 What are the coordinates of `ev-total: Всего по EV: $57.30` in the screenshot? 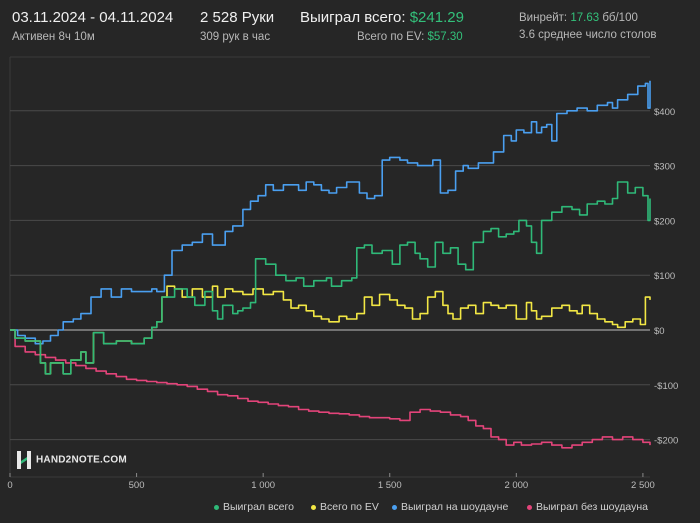 It's located at (410, 37).